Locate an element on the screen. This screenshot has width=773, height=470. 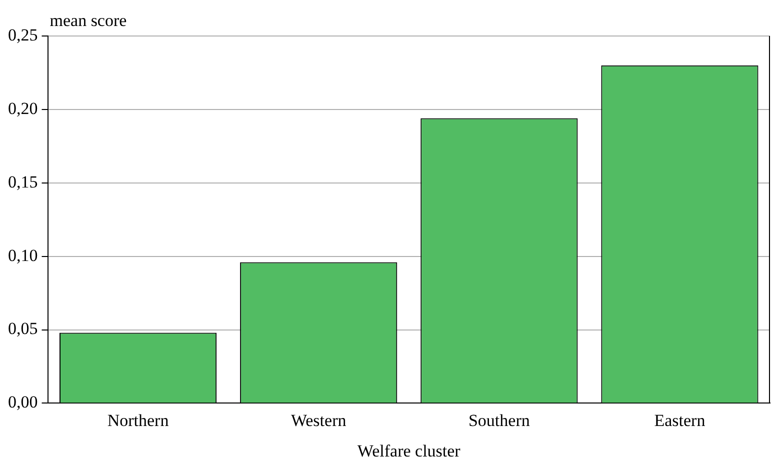
y-tick-label: 0,05 is located at coordinates (23, 328).